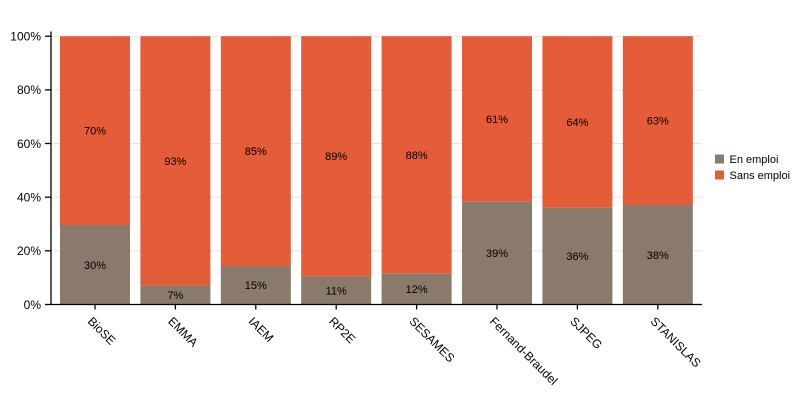  Describe the element at coordinates (256, 286) in the screenshot. I see `svg-text: 15%` at that location.